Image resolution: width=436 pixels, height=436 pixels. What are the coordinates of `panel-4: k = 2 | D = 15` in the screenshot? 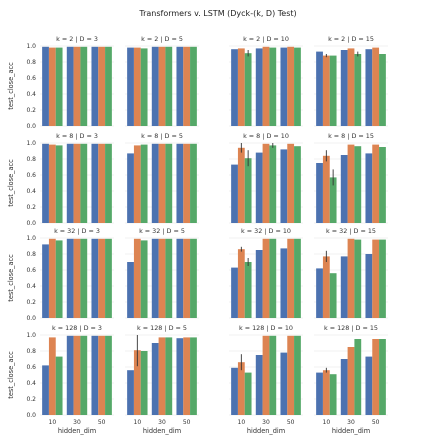 It's located at (351, 81).